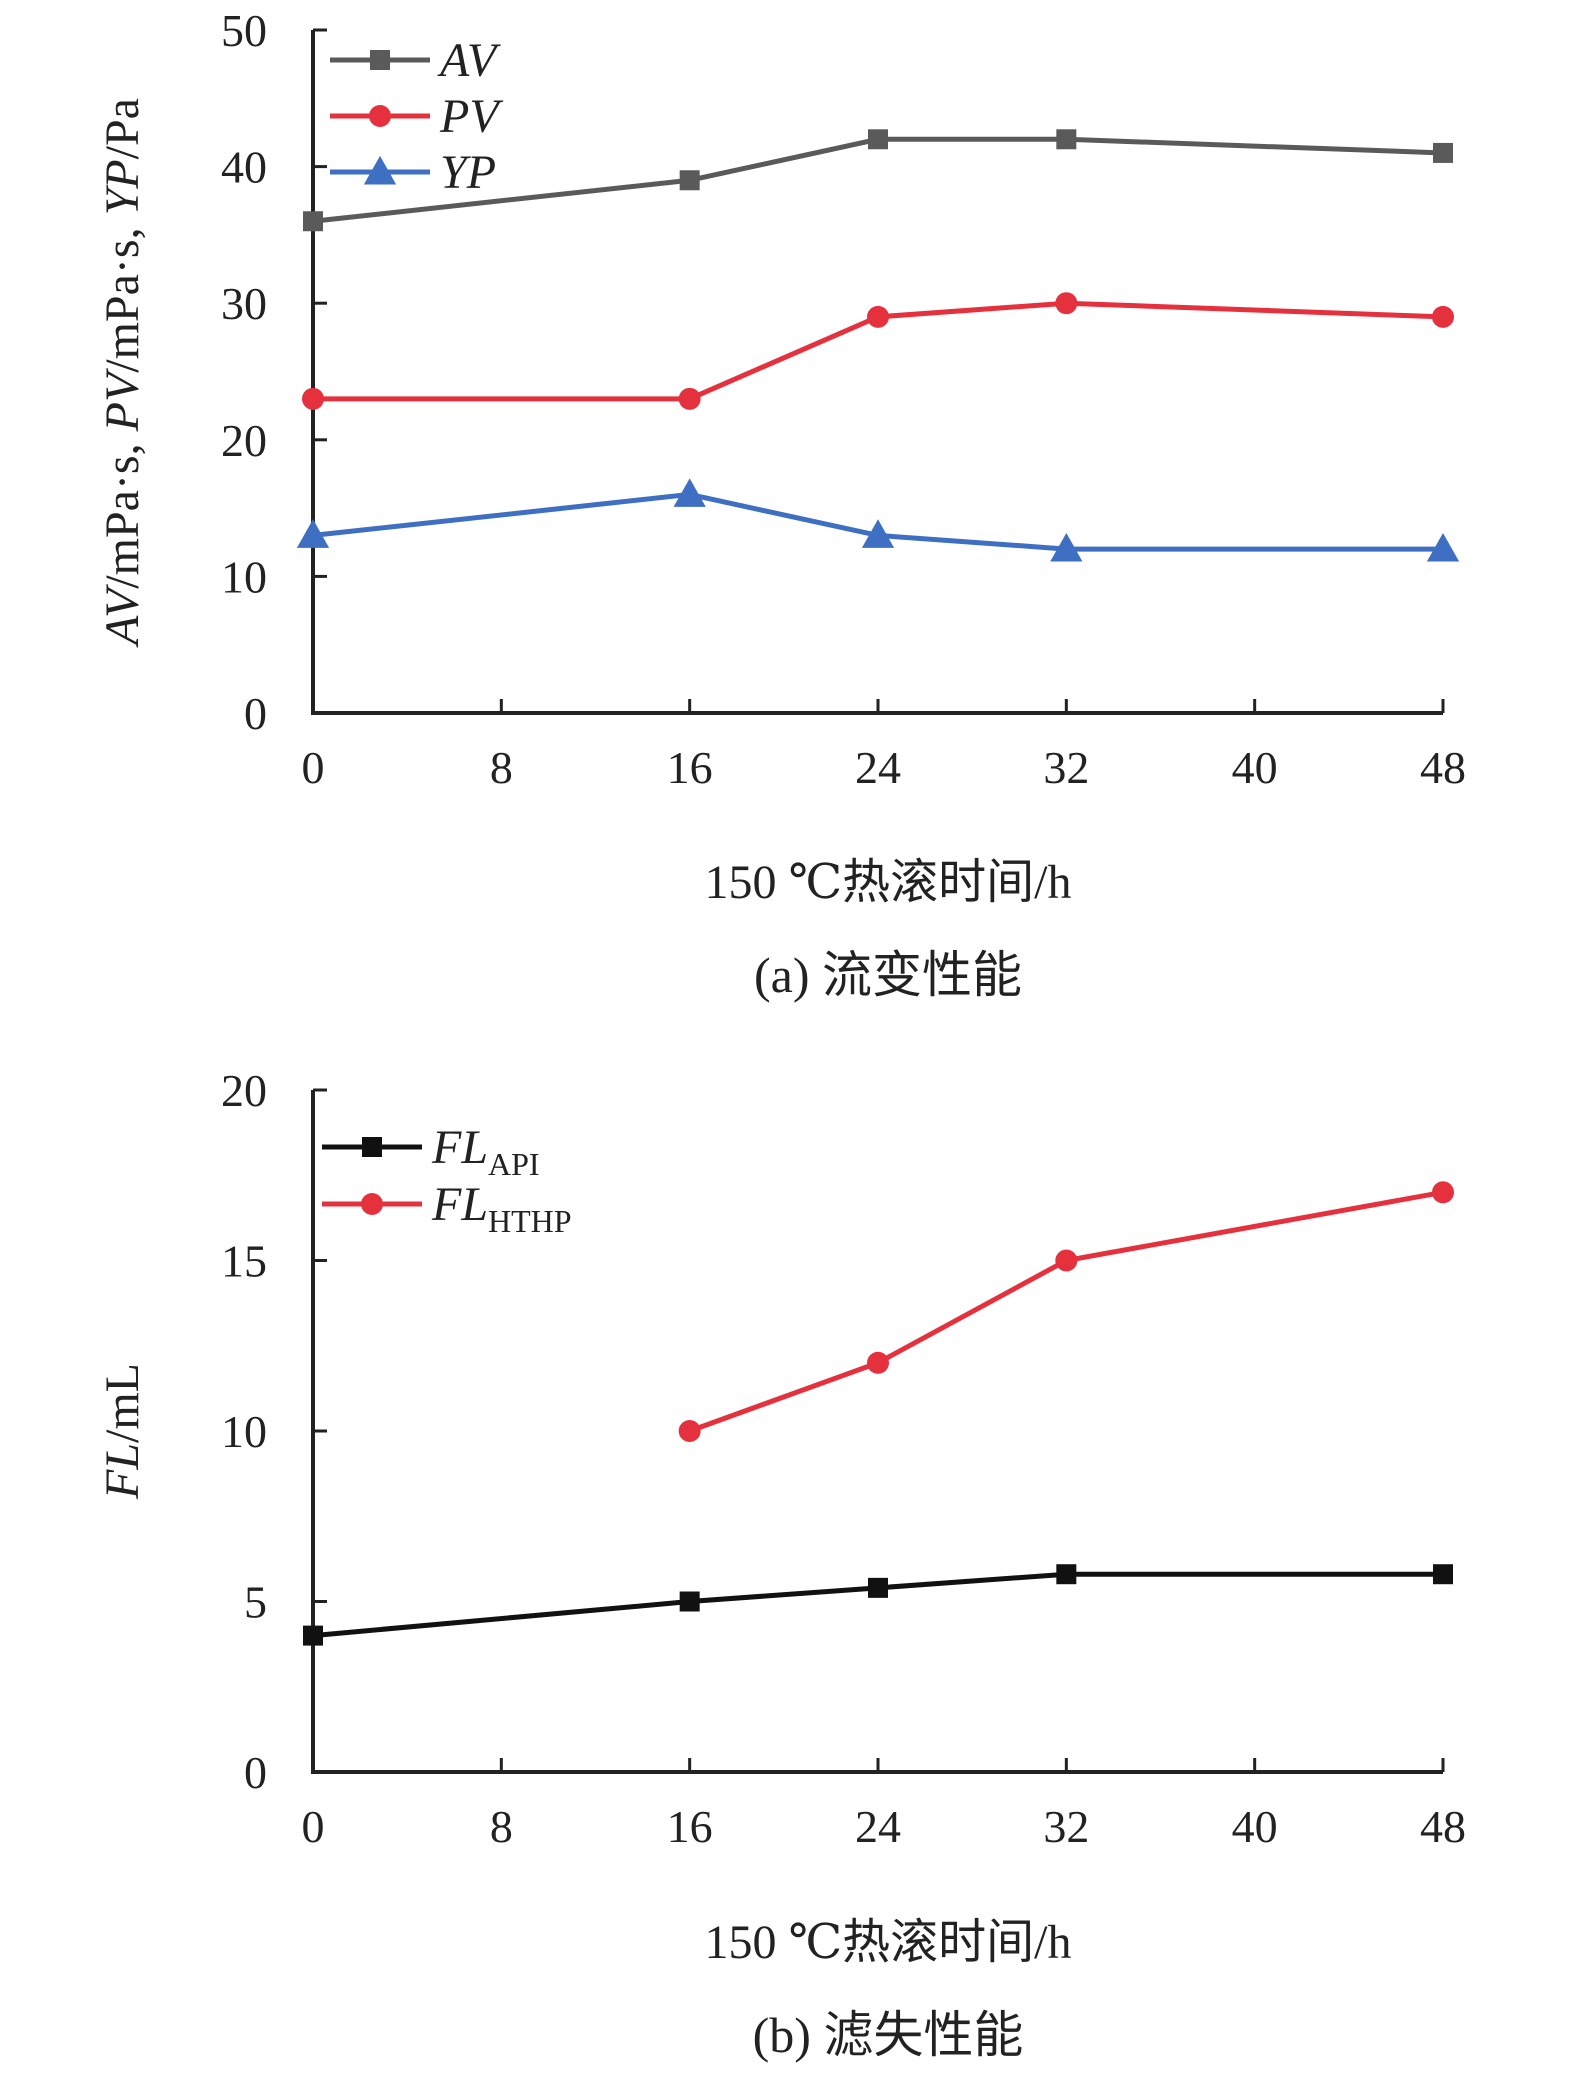  I want to click on series-line, so click(1066, 1311).